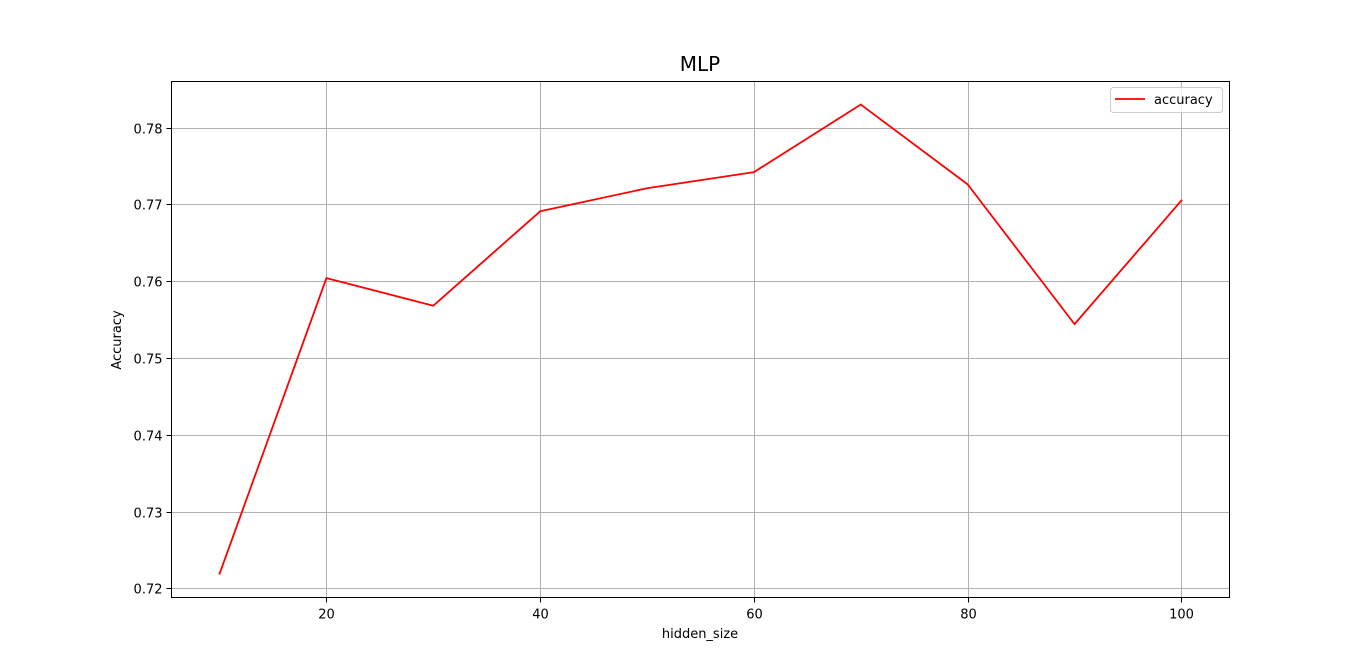 The image size is (1366, 671). Describe the element at coordinates (700, 634) in the screenshot. I see `x-axis-label: hidden_size` at that location.